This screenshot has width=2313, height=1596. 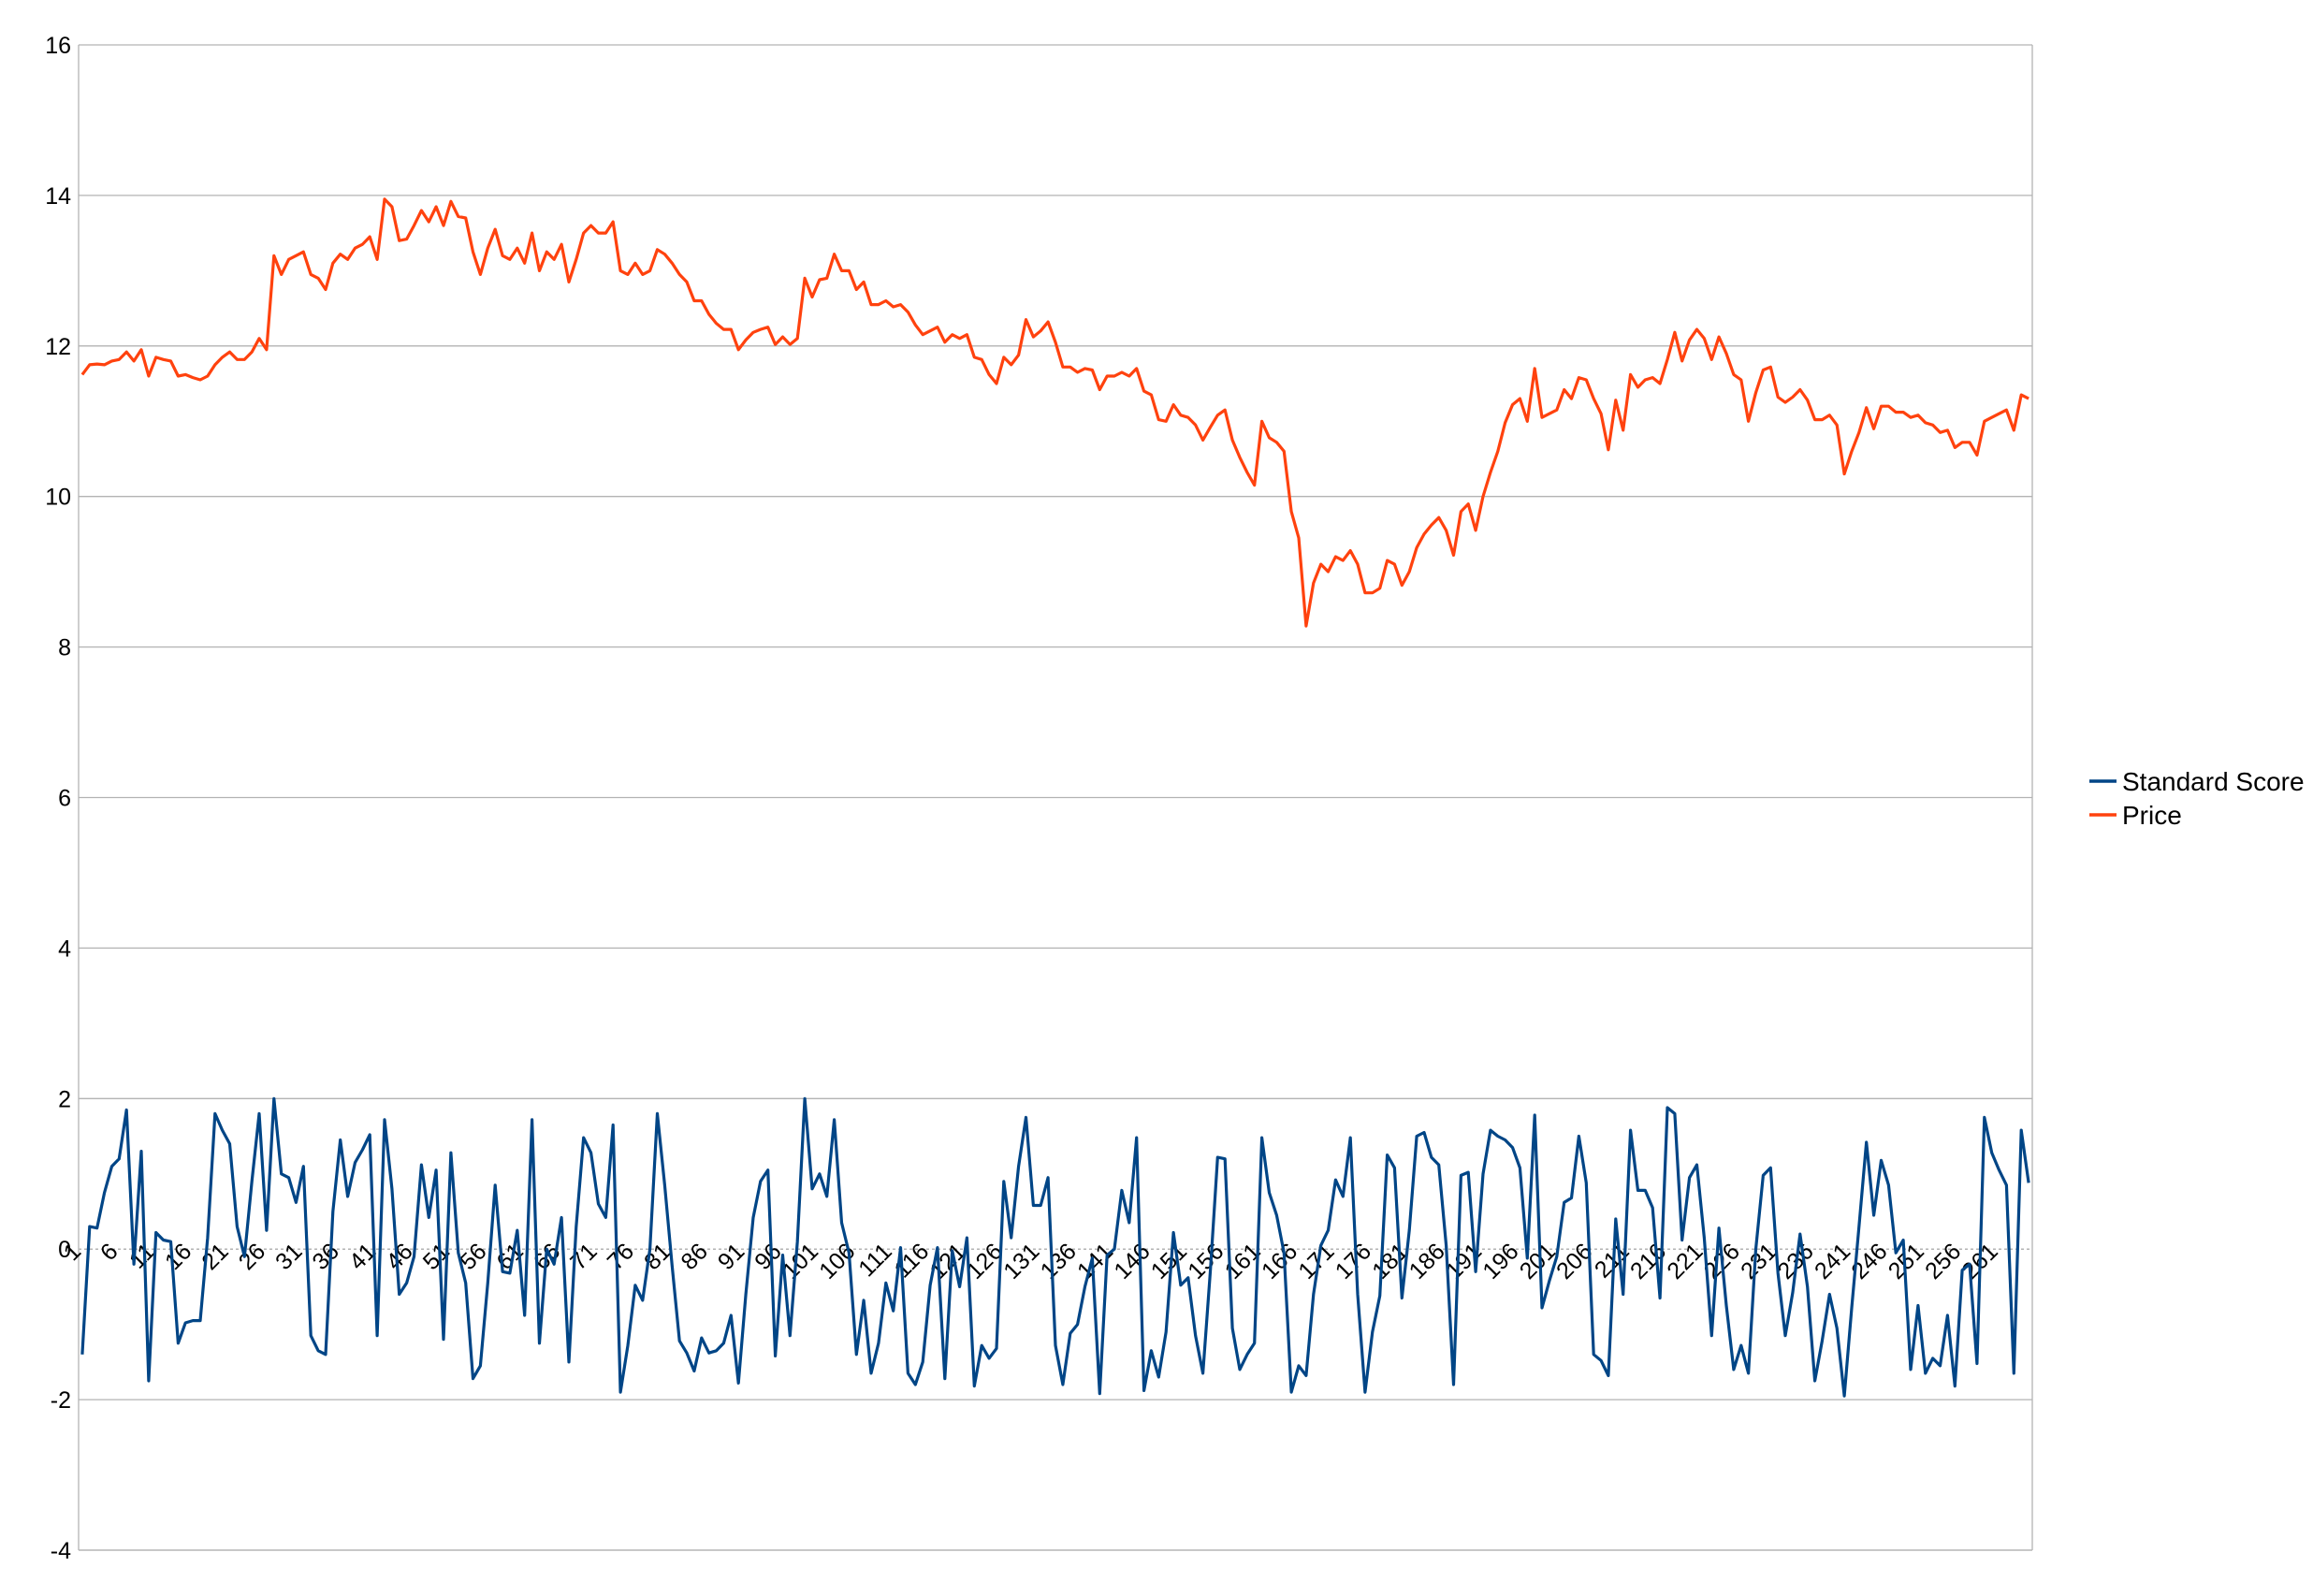 What do you see at coordinates (875, 1261) in the screenshot?
I see `x-tick-label: 111` at bounding box center [875, 1261].